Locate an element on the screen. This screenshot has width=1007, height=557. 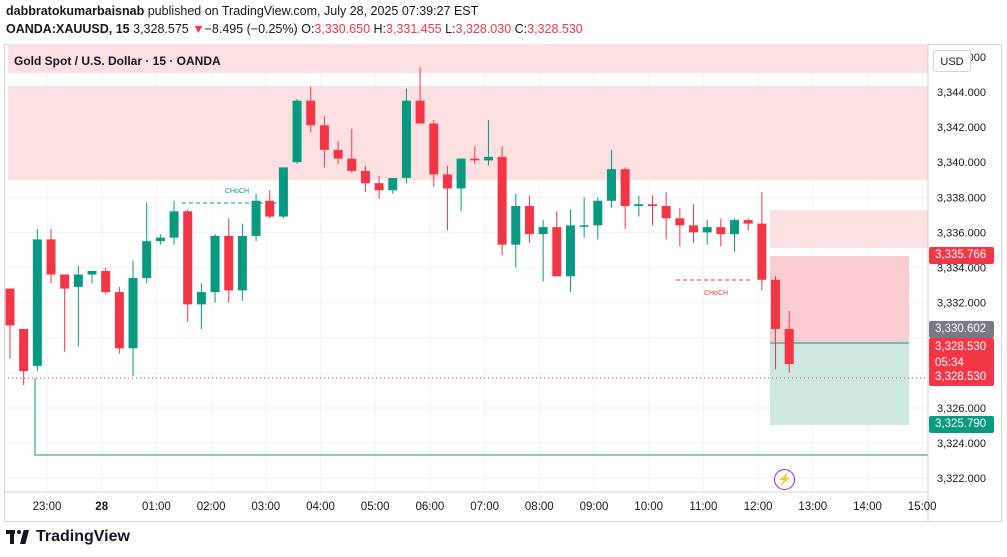
price-tick-label: 3,334.000 is located at coordinates (961, 269).